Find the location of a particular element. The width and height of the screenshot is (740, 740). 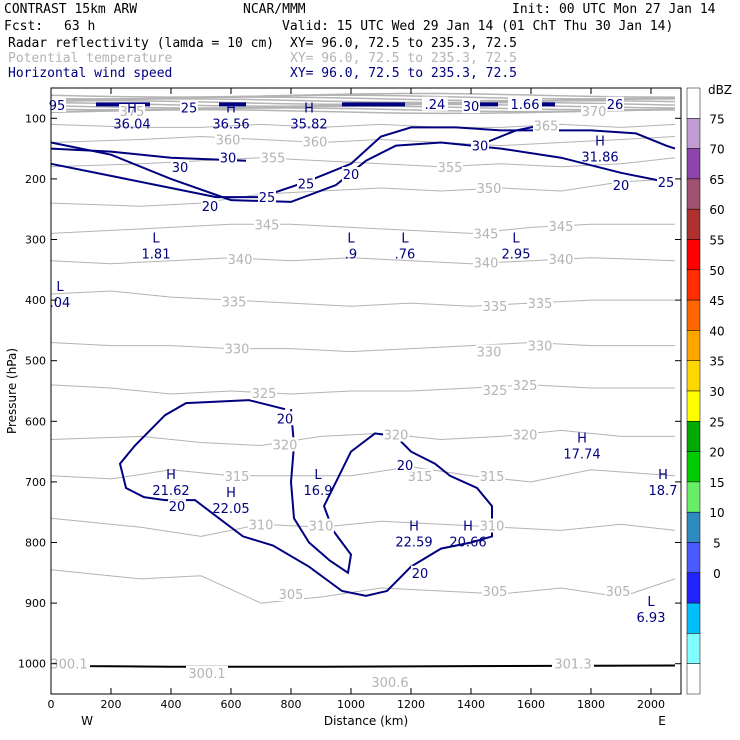

colorbar-unit: dBZ is located at coordinates (720, 90).